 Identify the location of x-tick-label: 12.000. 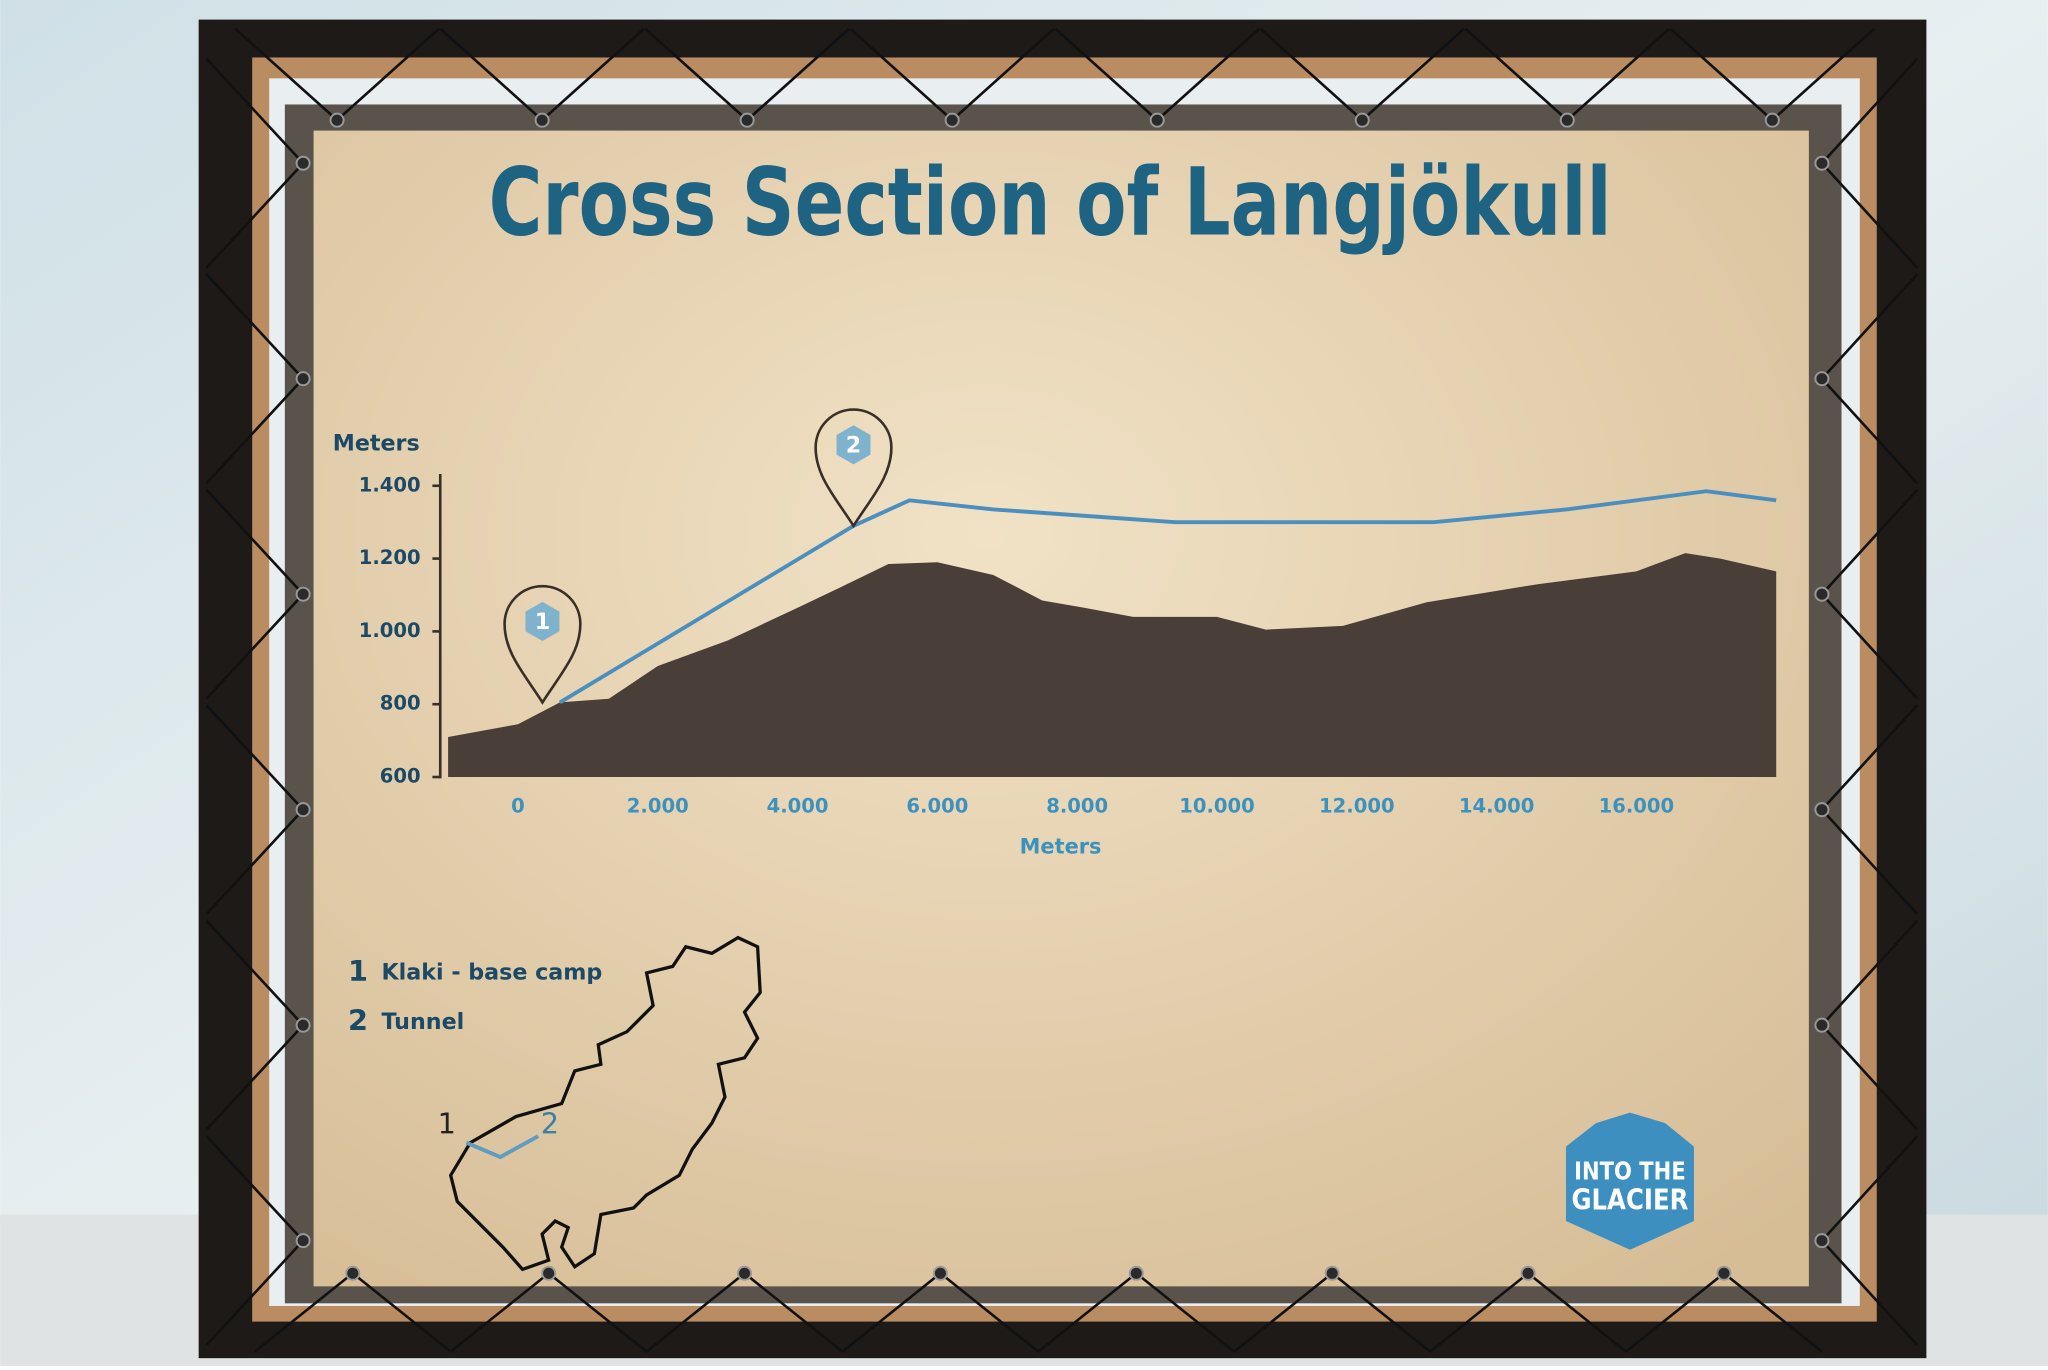
(1357, 806).